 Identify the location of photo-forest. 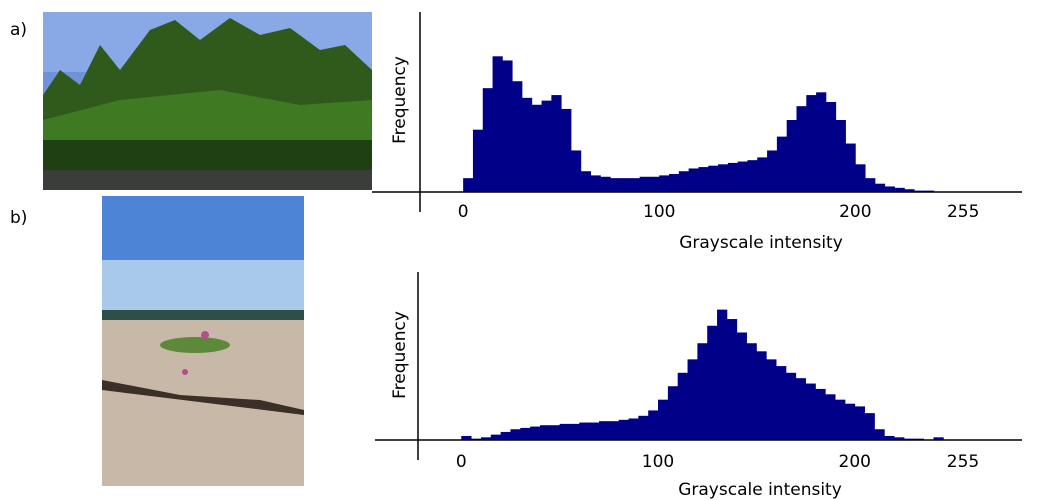
(207, 101).